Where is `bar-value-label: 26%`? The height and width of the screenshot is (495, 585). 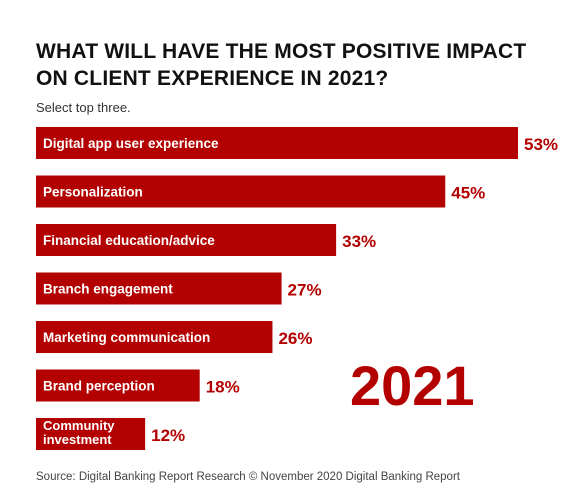
bar-value-label: 26% is located at coordinates (295, 338).